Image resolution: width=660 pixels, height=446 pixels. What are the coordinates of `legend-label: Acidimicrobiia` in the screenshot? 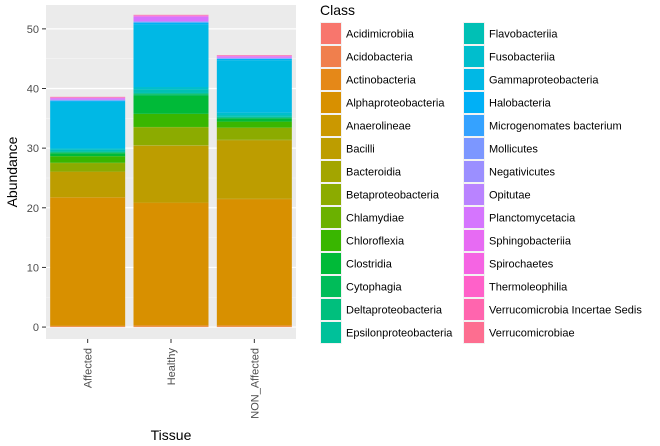 It's located at (380, 35).